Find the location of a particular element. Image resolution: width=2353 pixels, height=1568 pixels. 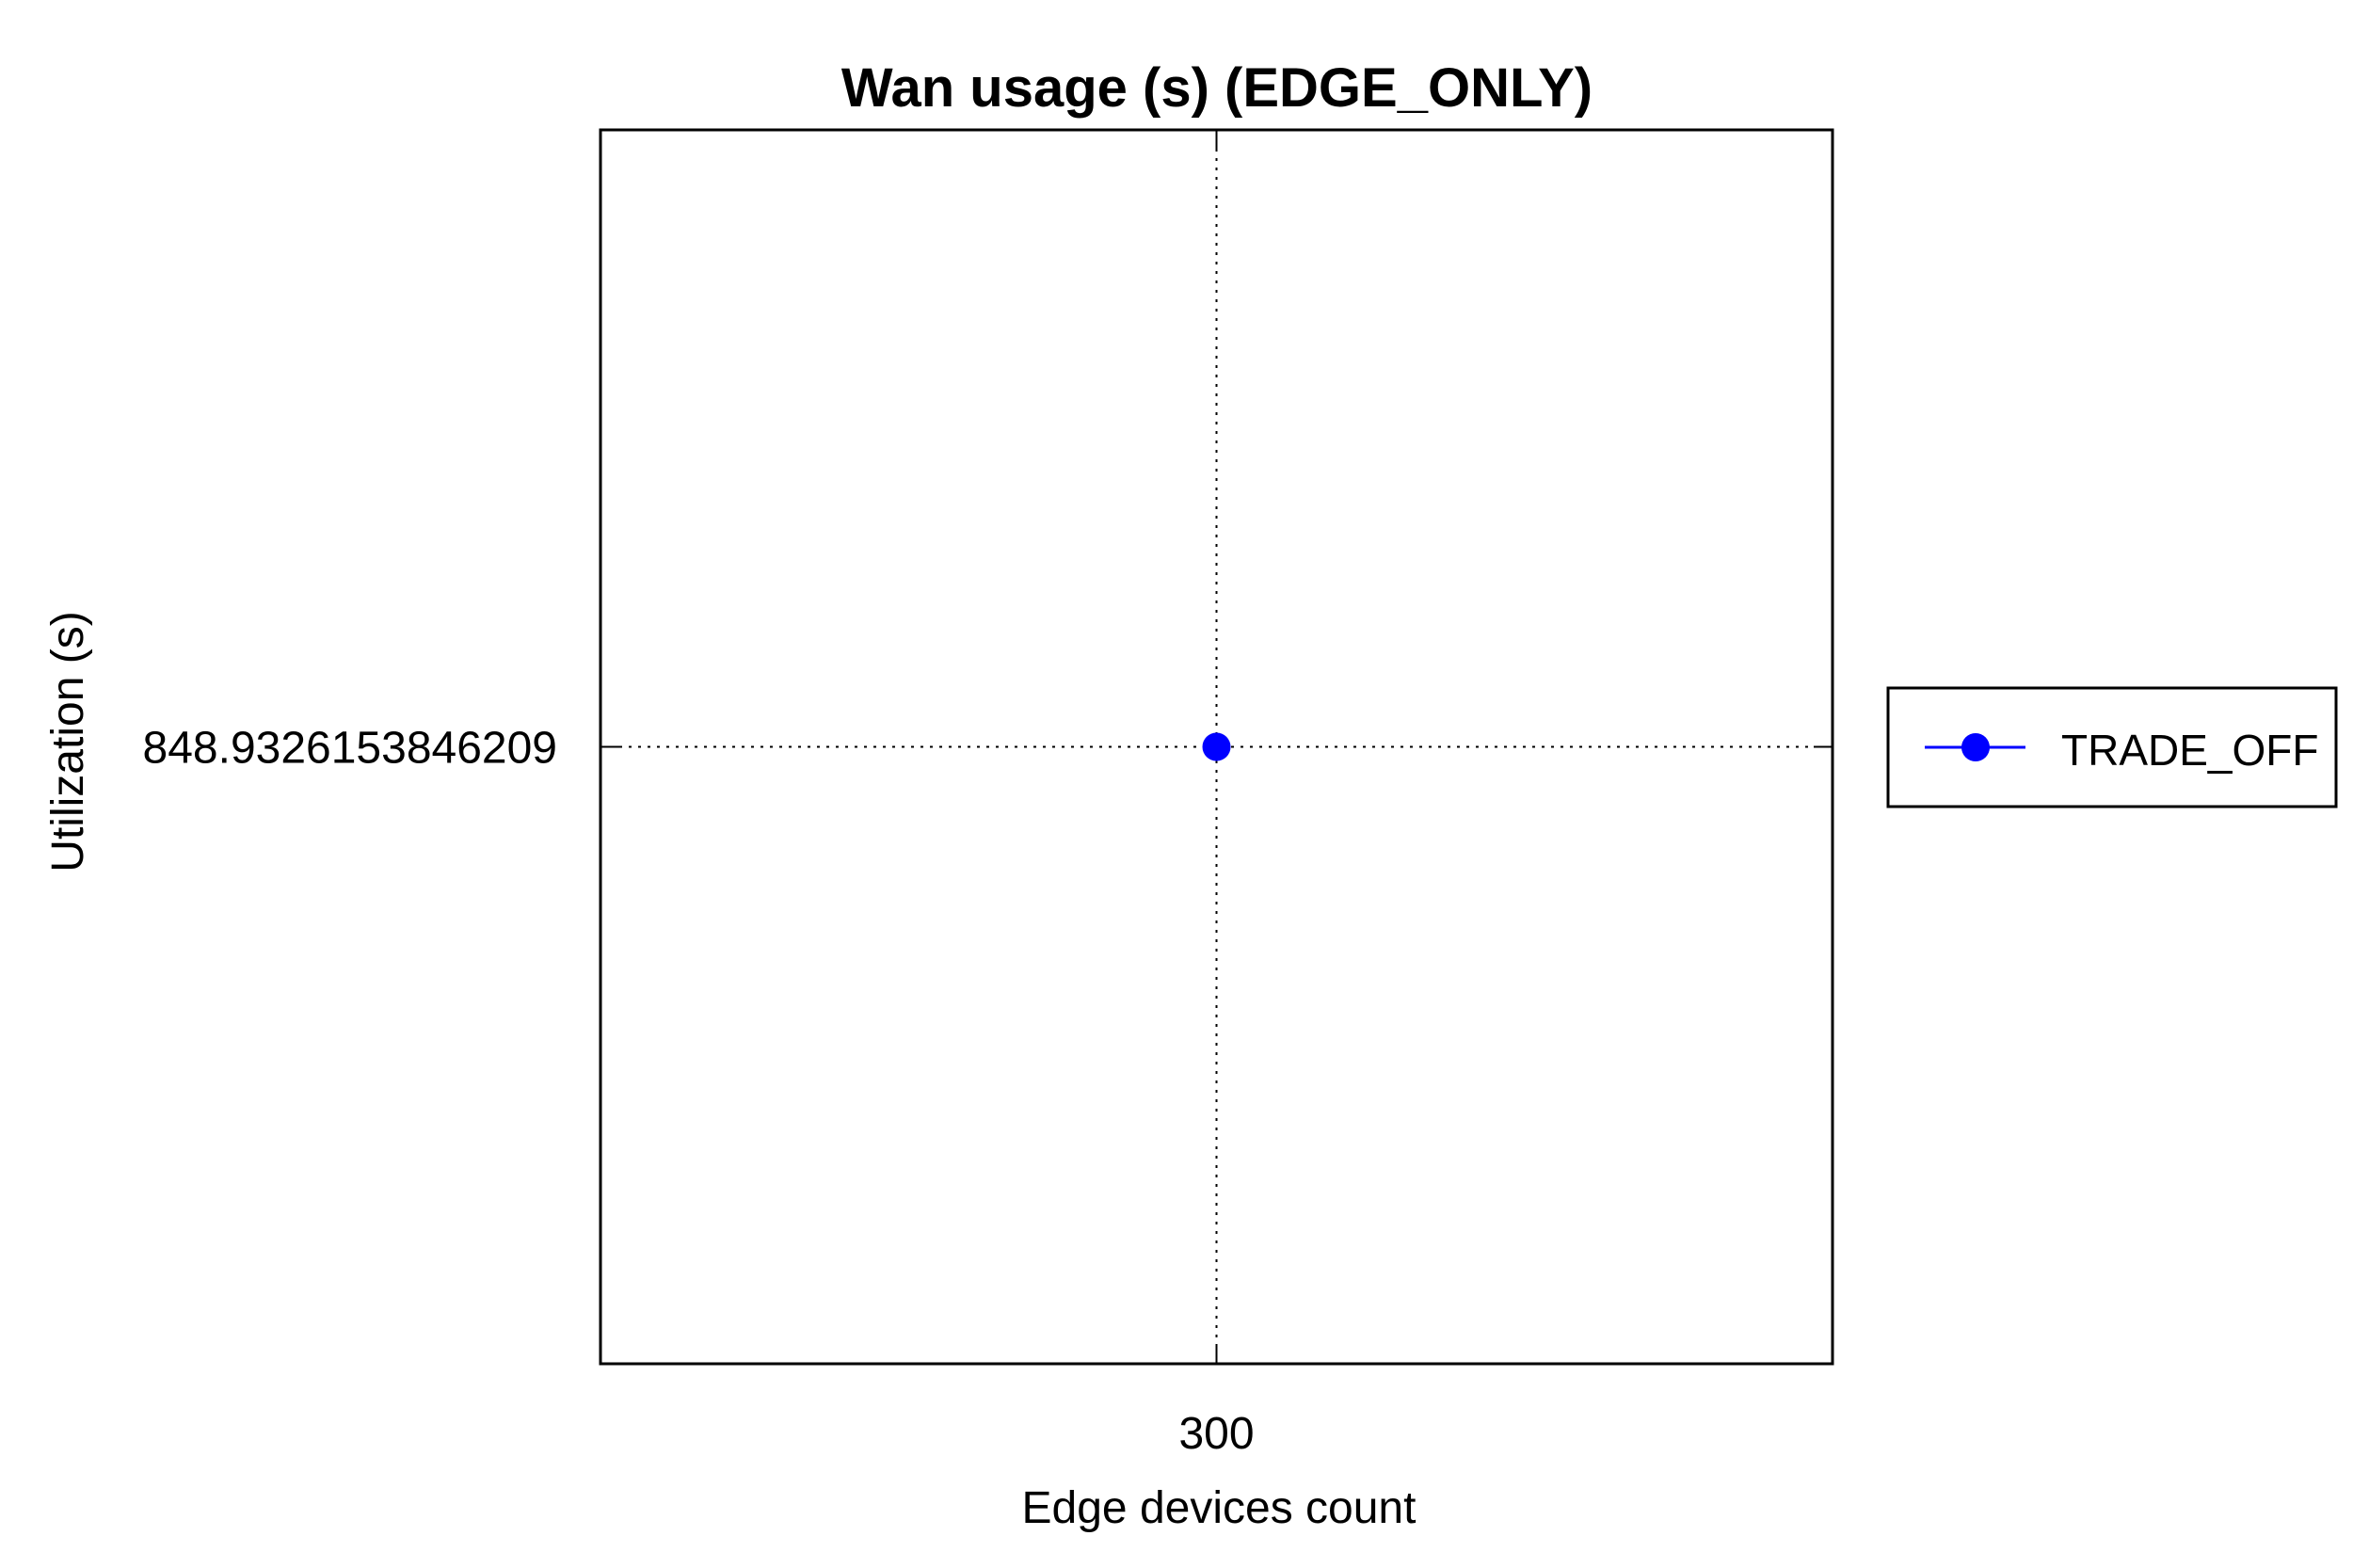

series-layer is located at coordinates (1216, 746).